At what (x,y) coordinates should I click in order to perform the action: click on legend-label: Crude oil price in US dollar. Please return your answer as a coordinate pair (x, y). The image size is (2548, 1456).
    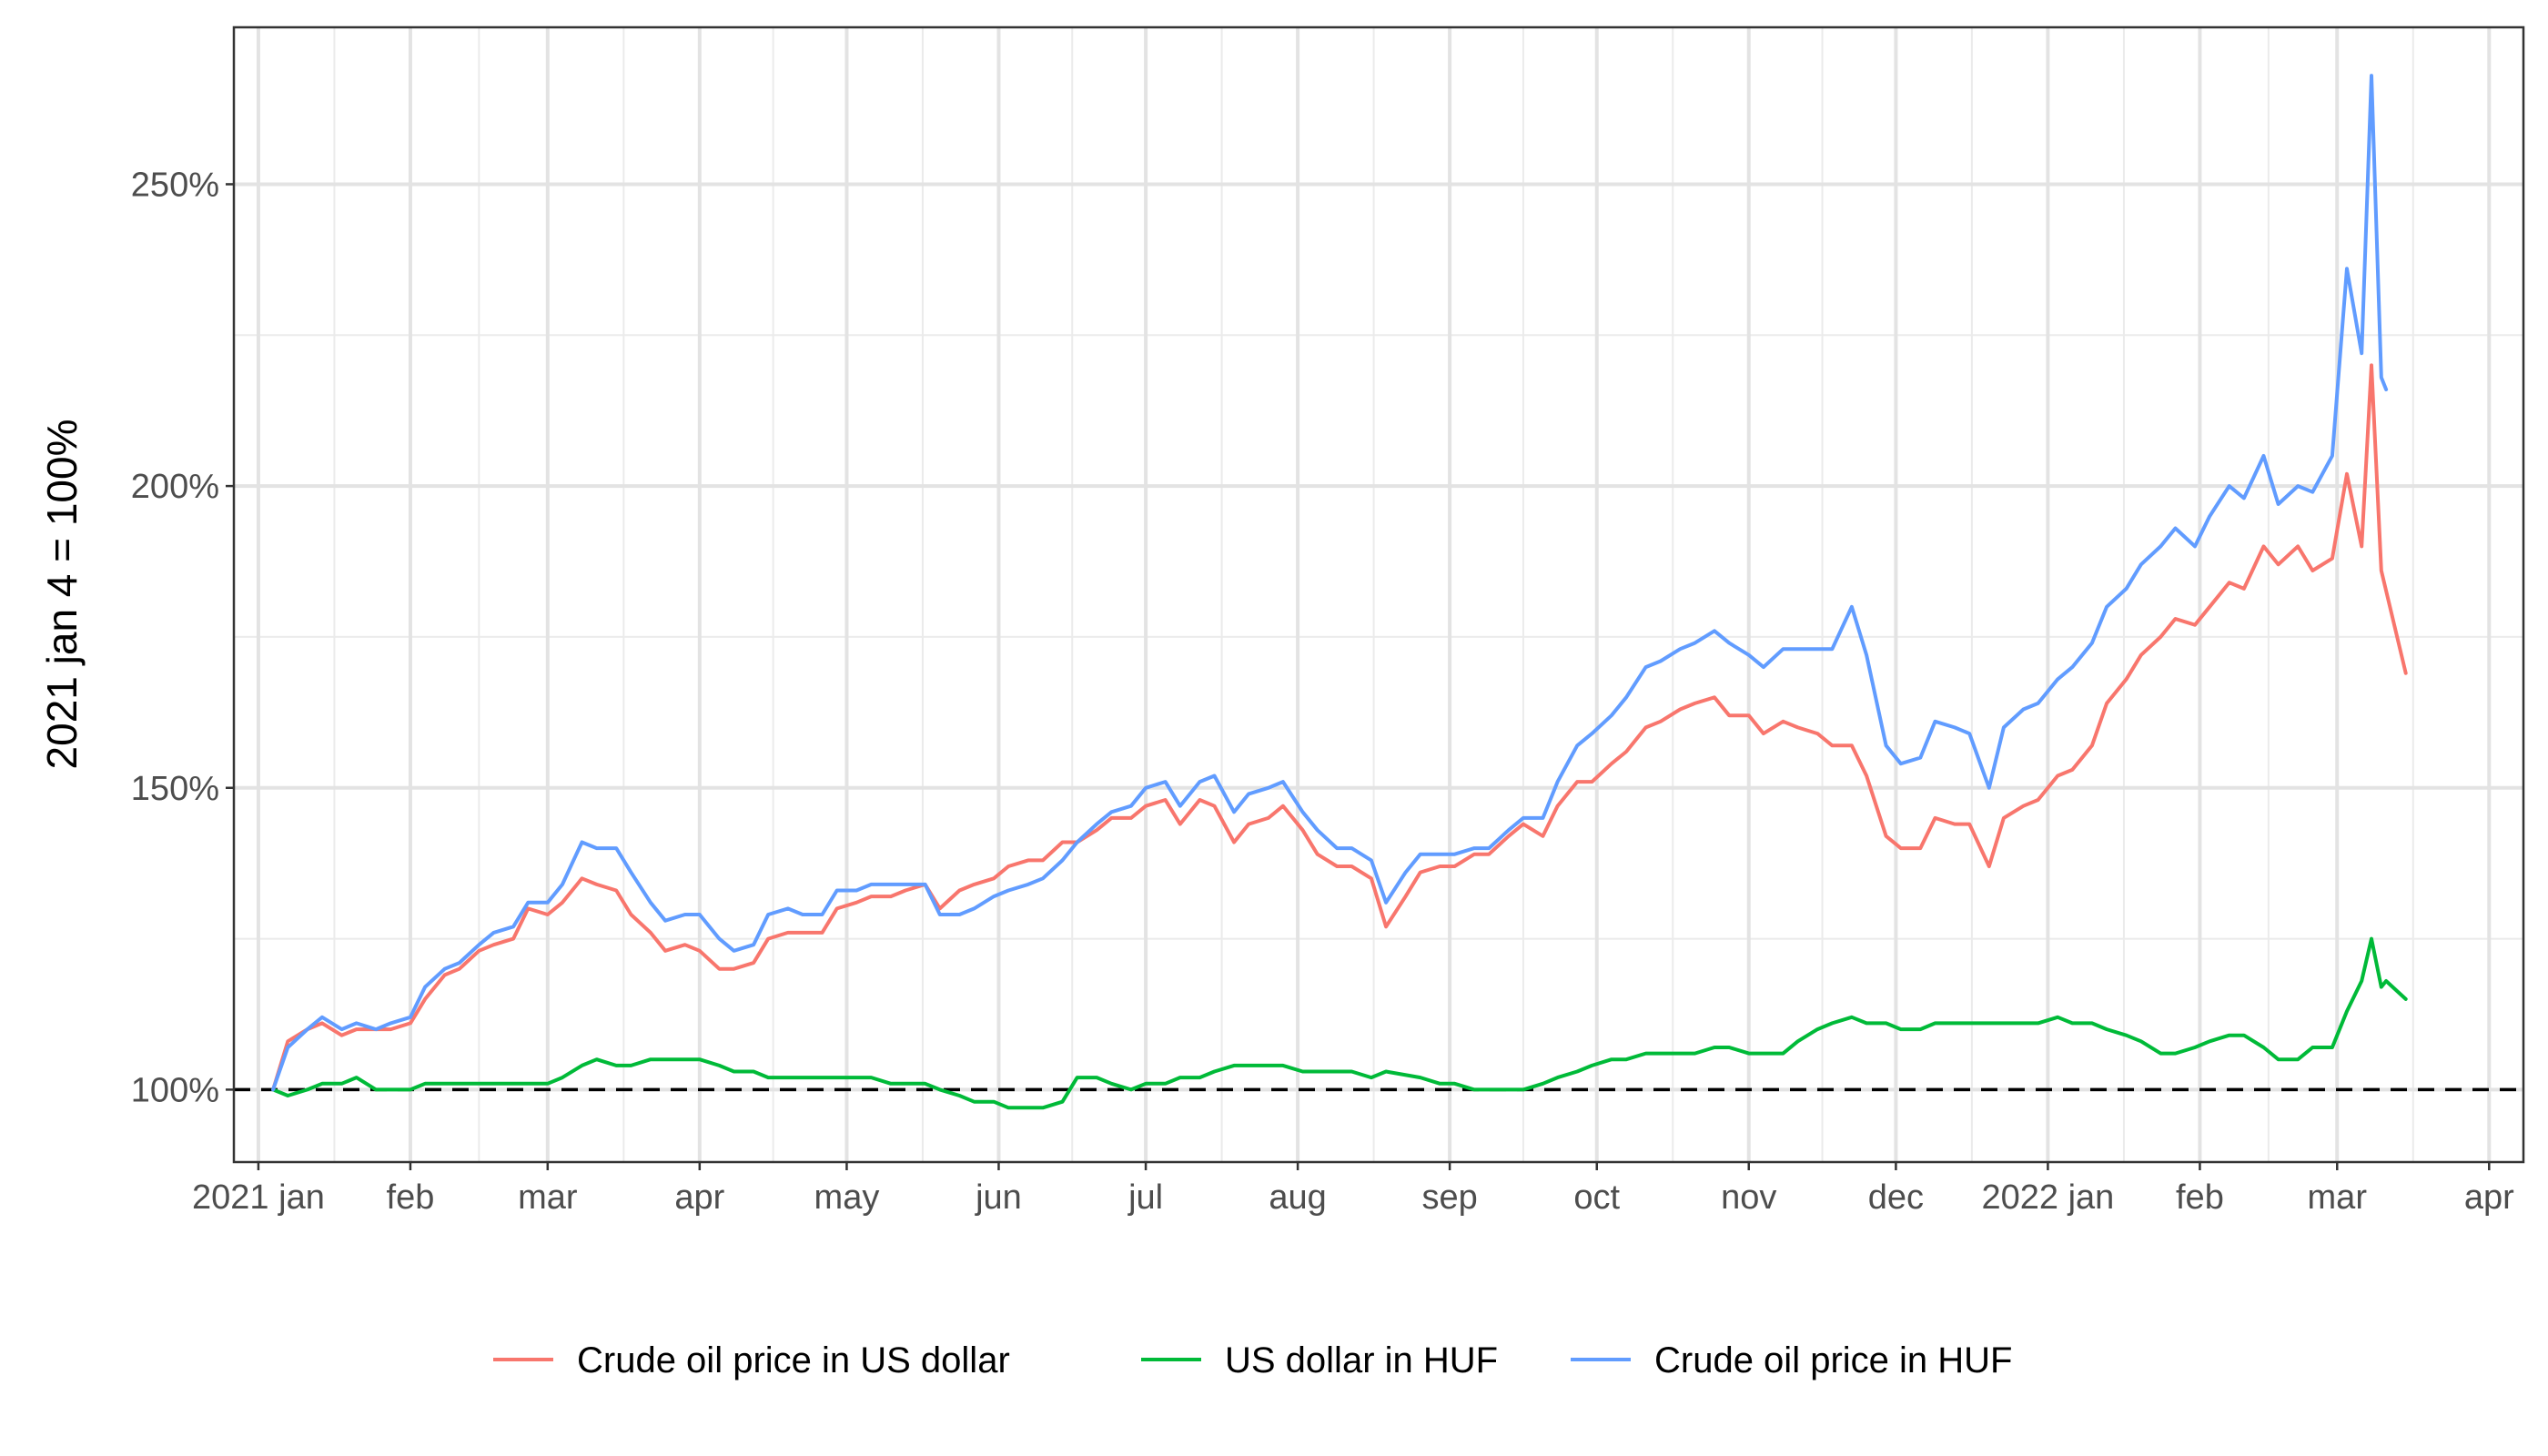
    Looking at the image, I should click on (794, 1360).